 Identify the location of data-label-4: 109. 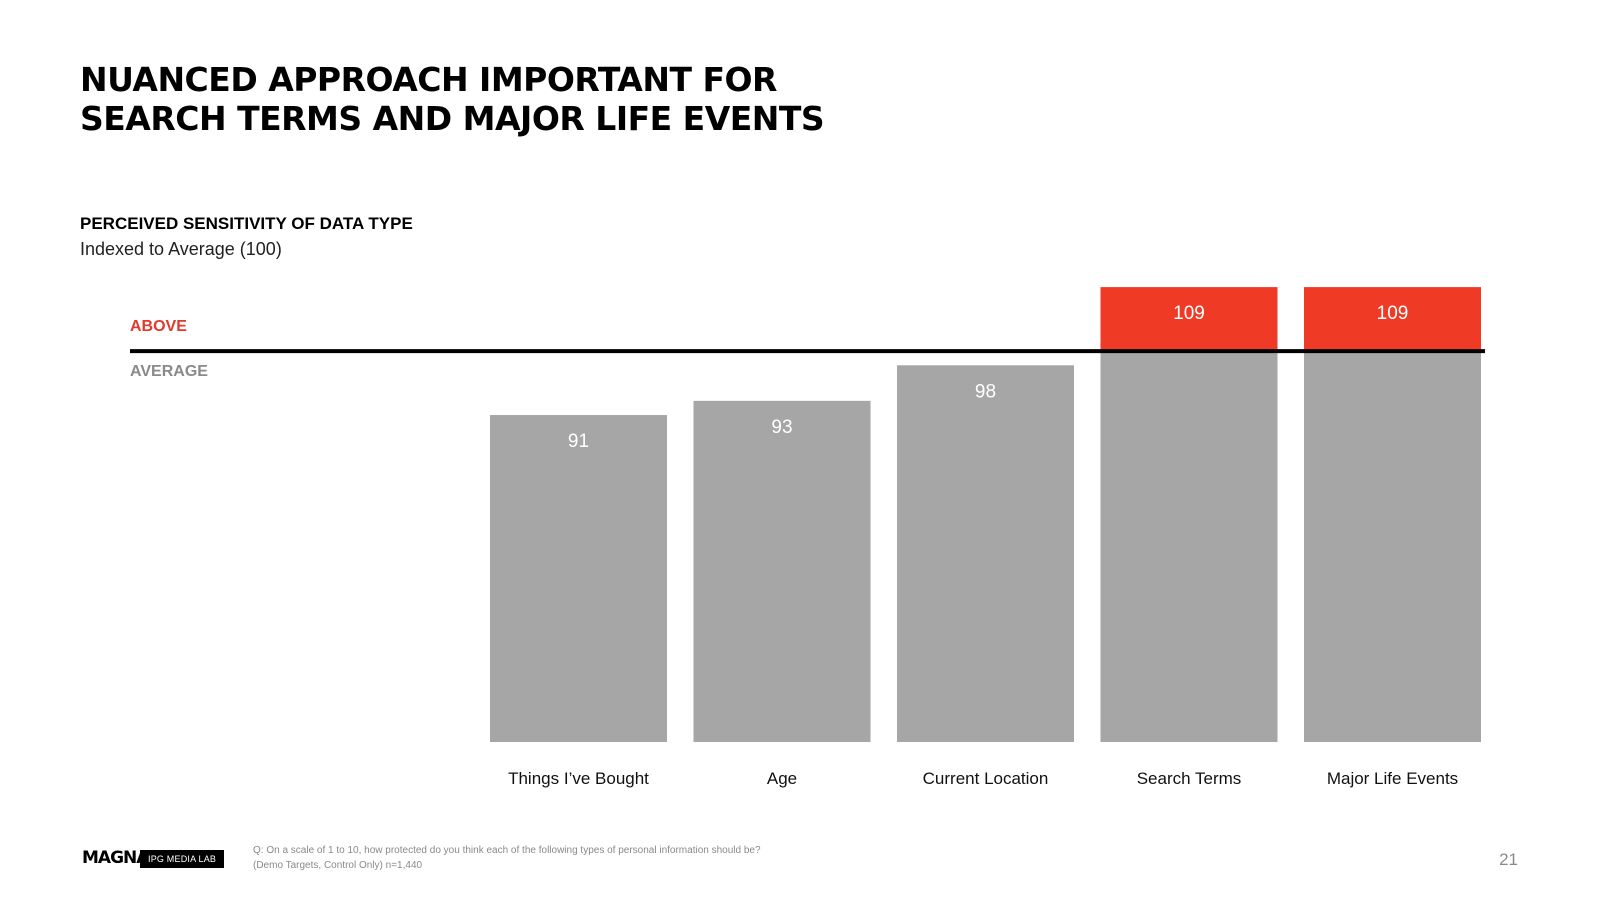
(1393, 313).